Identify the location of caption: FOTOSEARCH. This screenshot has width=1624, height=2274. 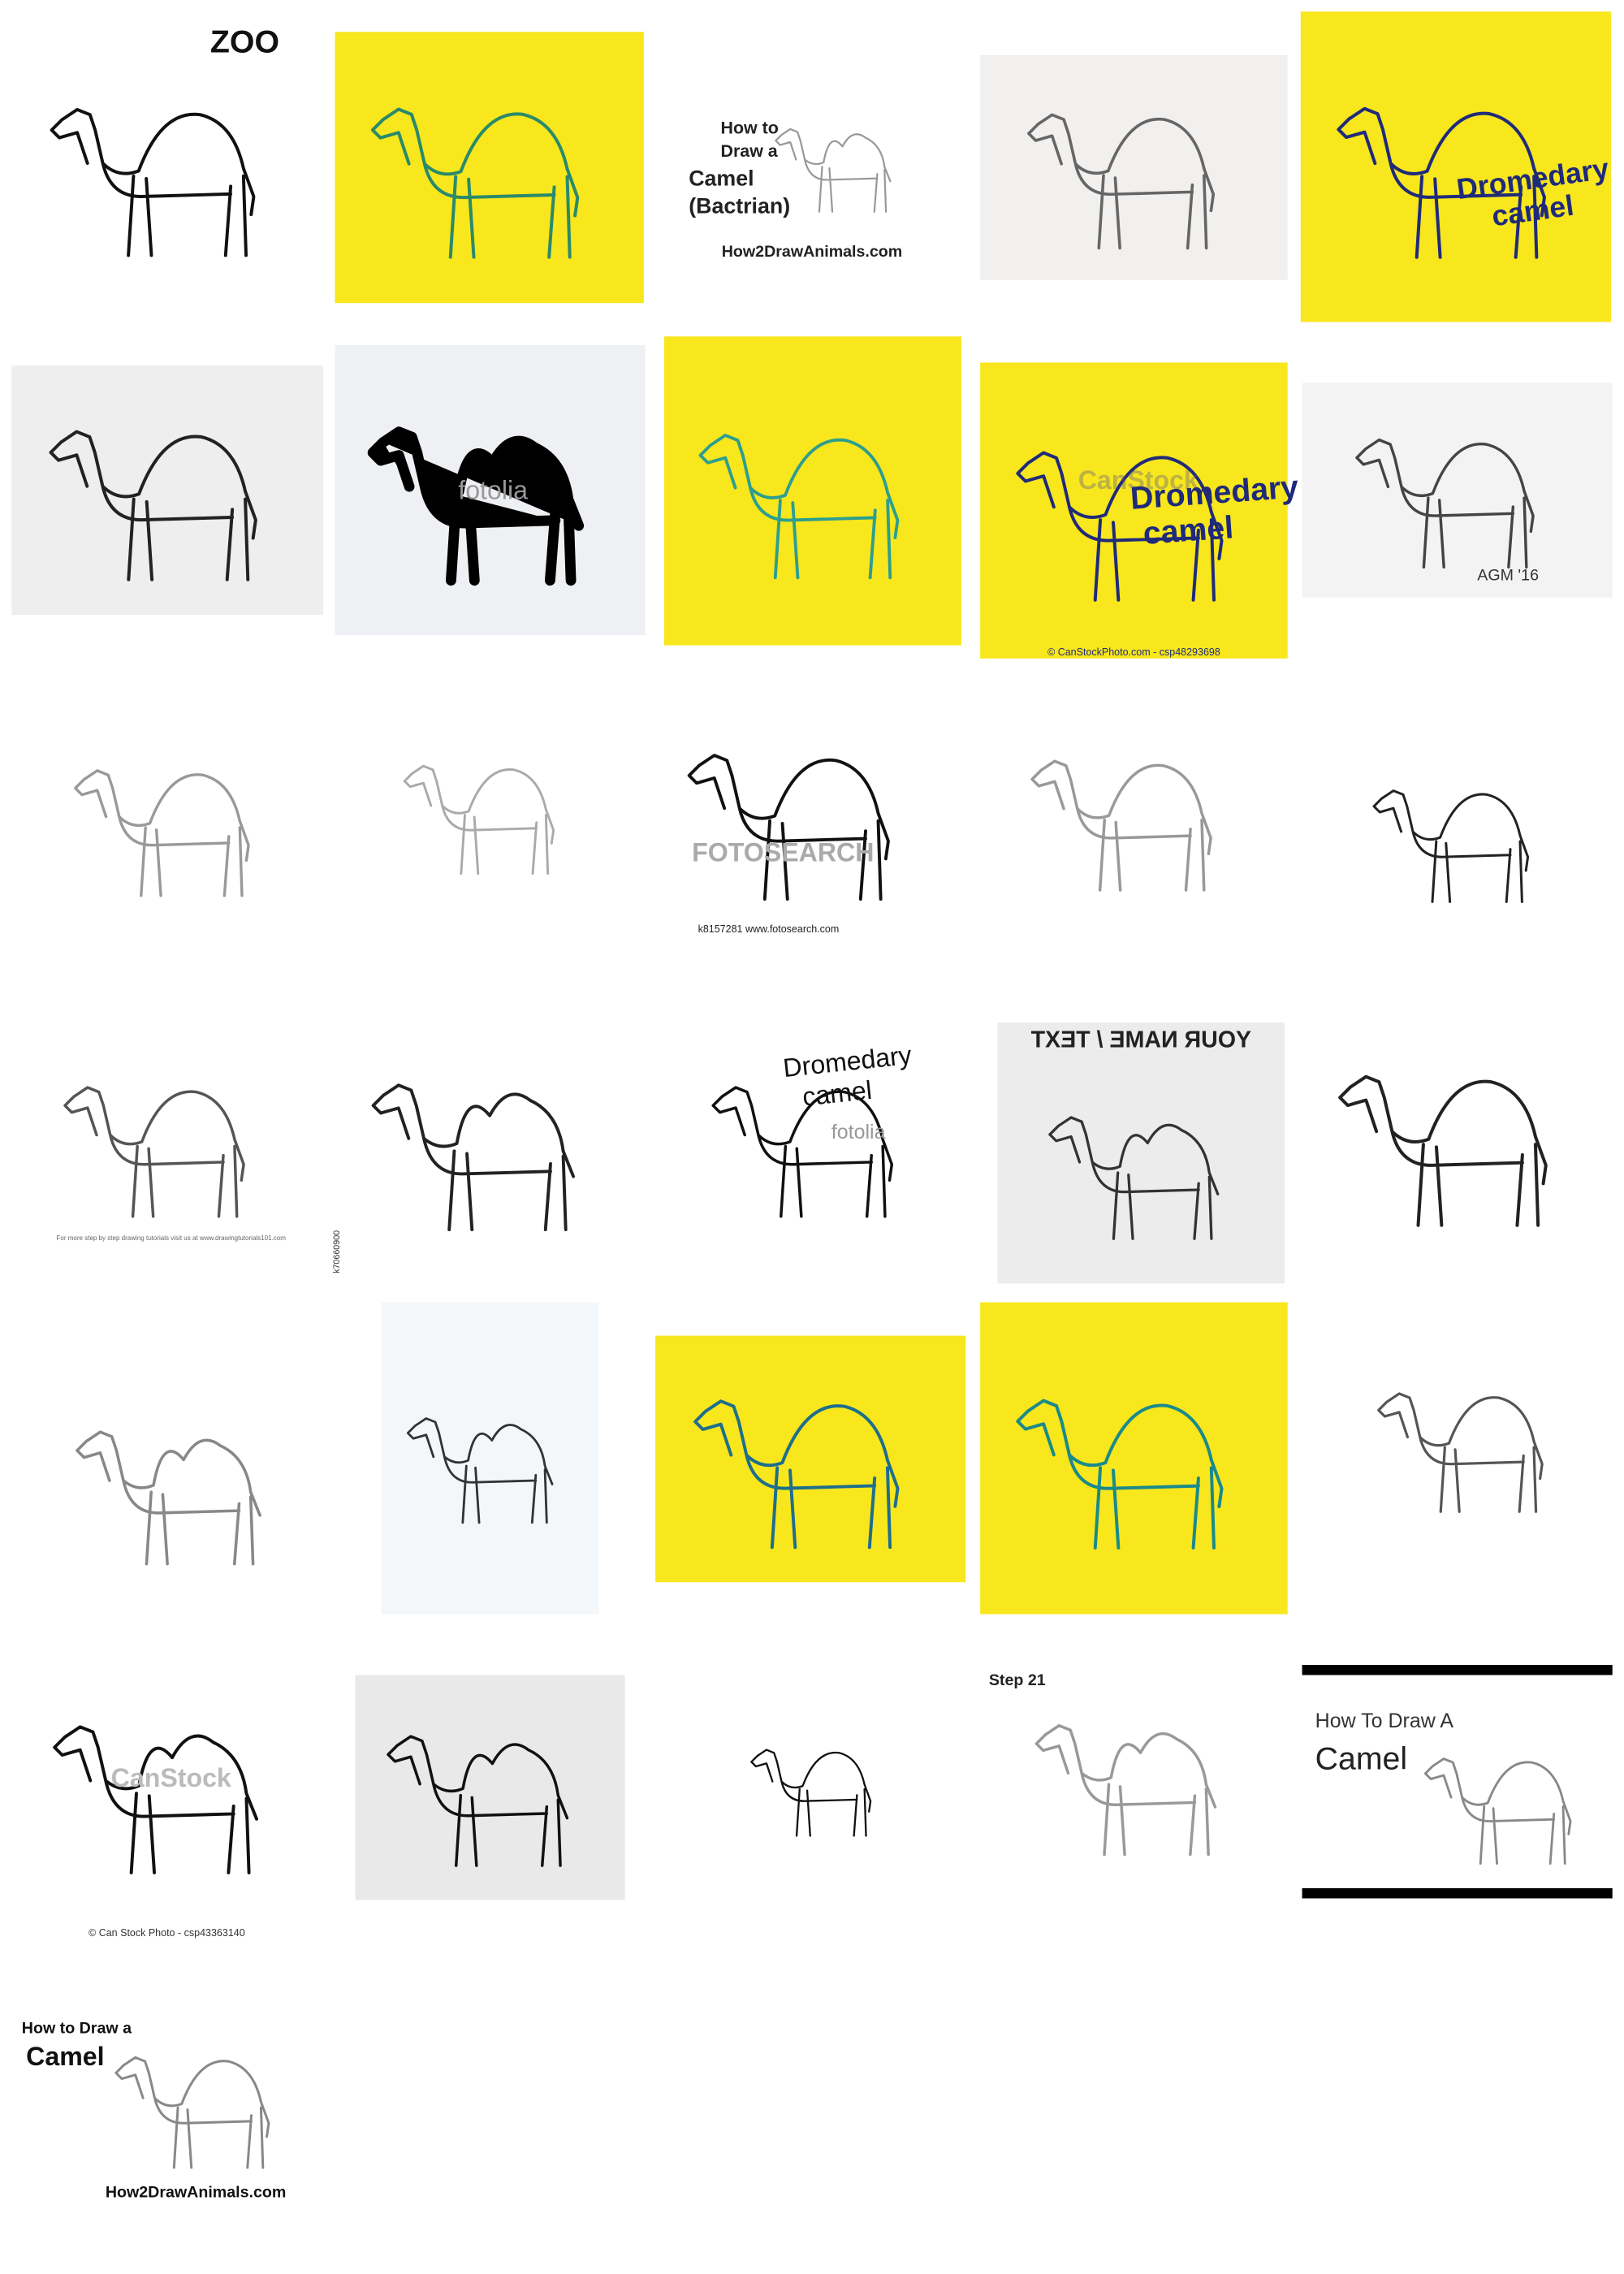
(783, 852).